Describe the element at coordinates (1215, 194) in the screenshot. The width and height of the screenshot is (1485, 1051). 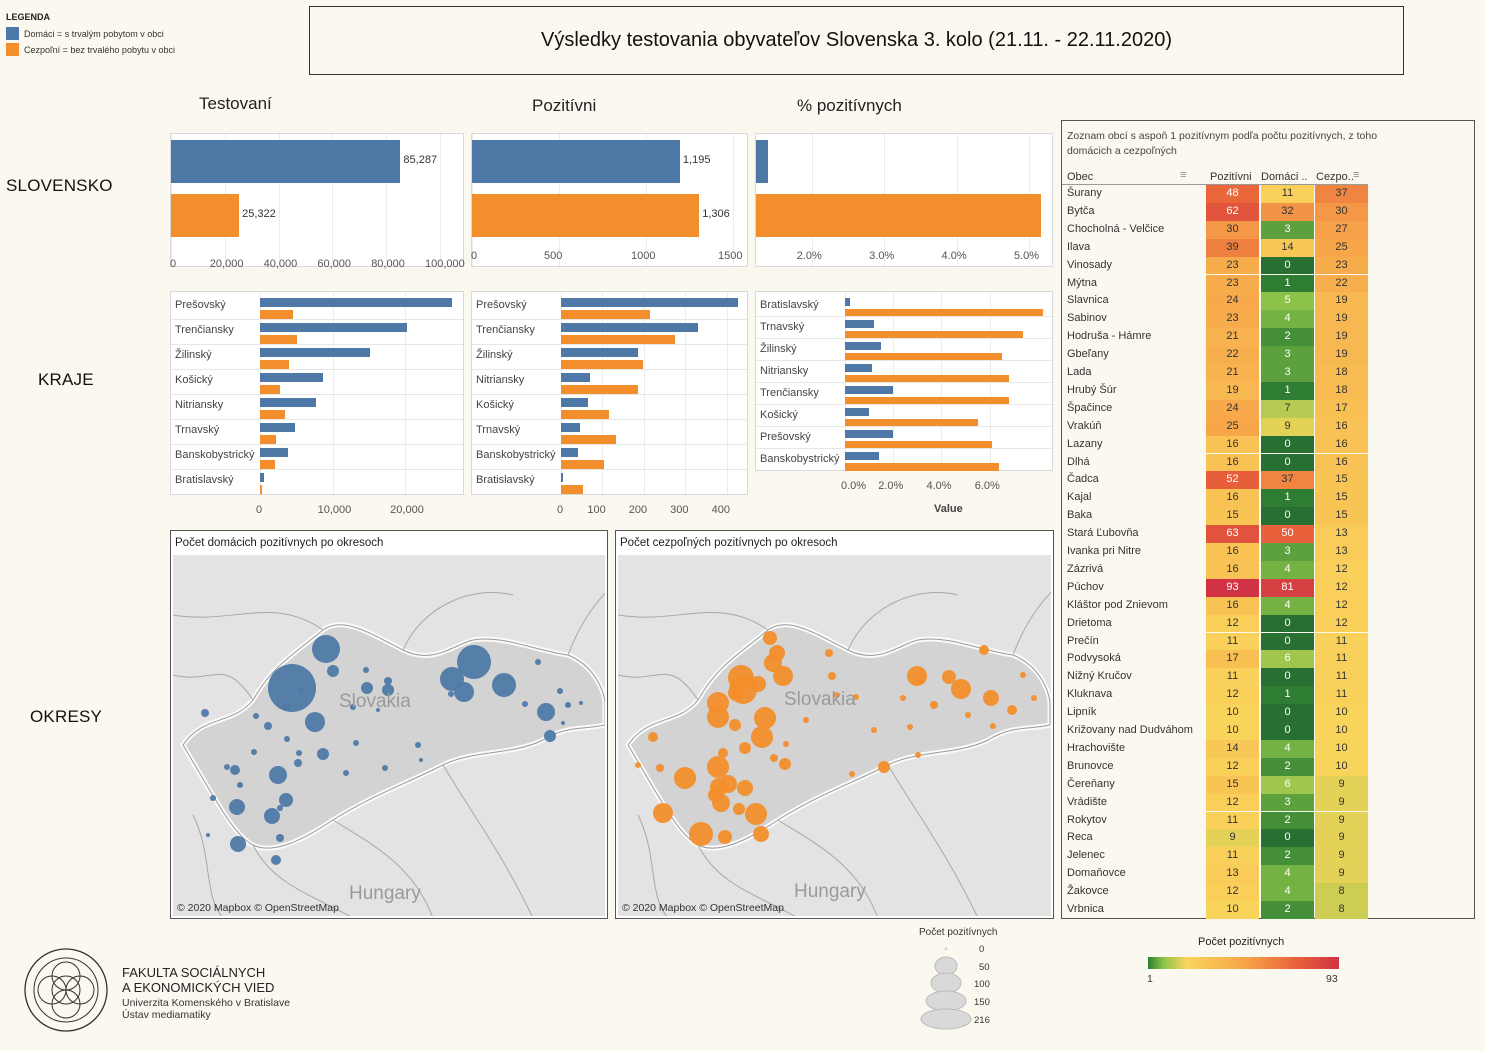
I see `table-row: Šurany 48 11 37` at that location.